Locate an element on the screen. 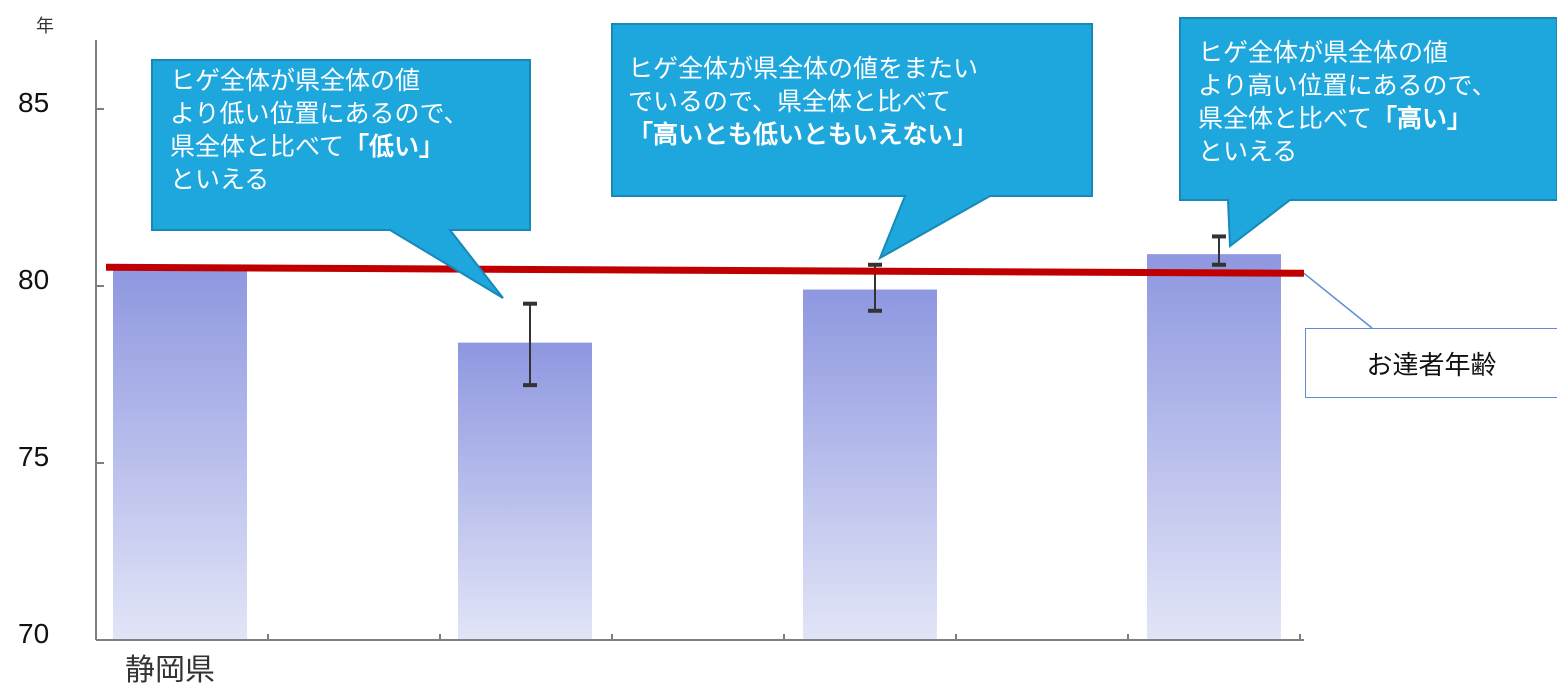 The height and width of the screenshot is (691, 1557). callout-low-line3: 県全体と比べて is located at coordinates (257, 146).